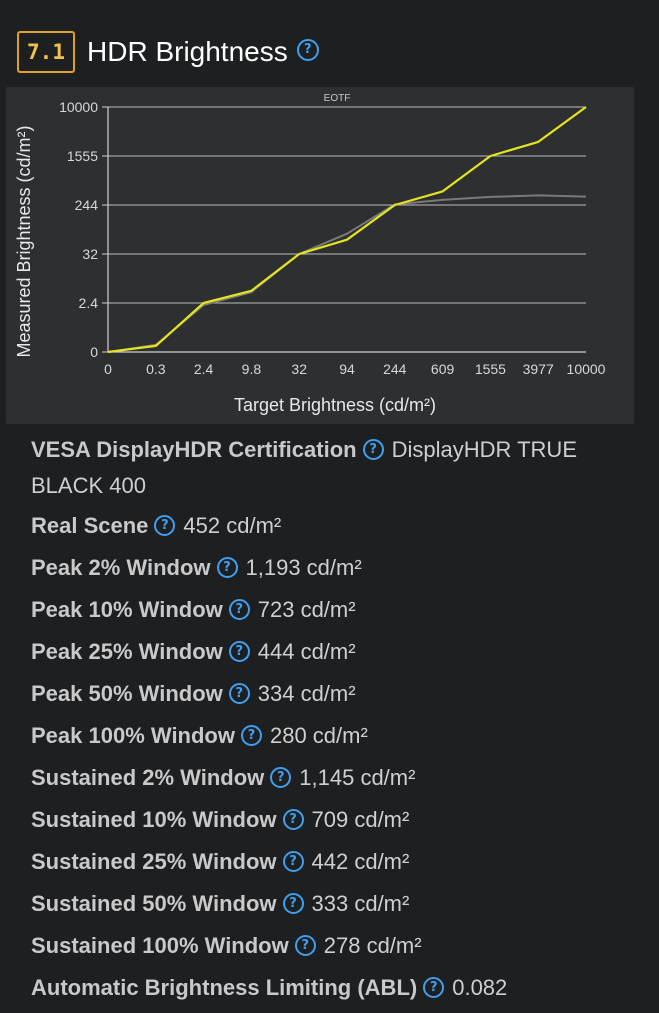 This screenshot has width=659, height=1013. I want to click on y-tick-label: 0, so click(94, 352).